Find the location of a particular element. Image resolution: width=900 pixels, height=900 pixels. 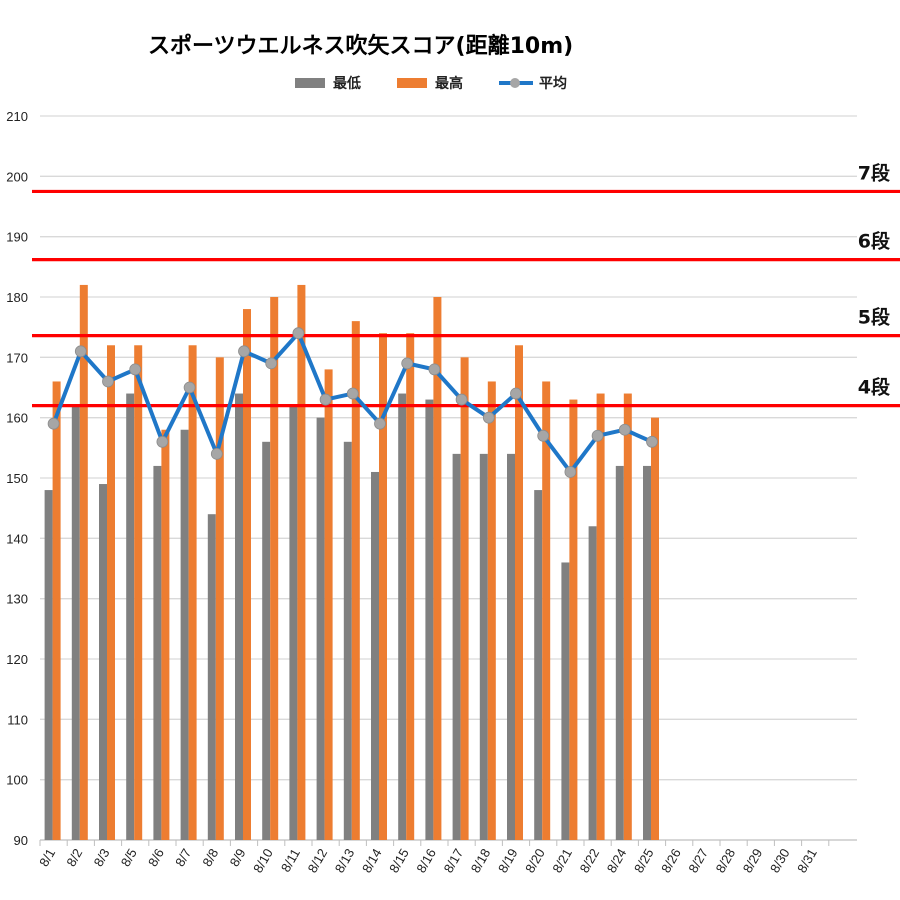

y-tick-label: 90 is located at coordinates (21, 840).